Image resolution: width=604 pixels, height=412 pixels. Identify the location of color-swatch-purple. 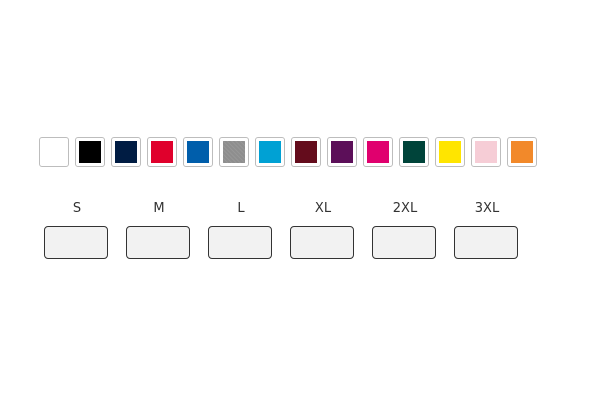
(342, 152).